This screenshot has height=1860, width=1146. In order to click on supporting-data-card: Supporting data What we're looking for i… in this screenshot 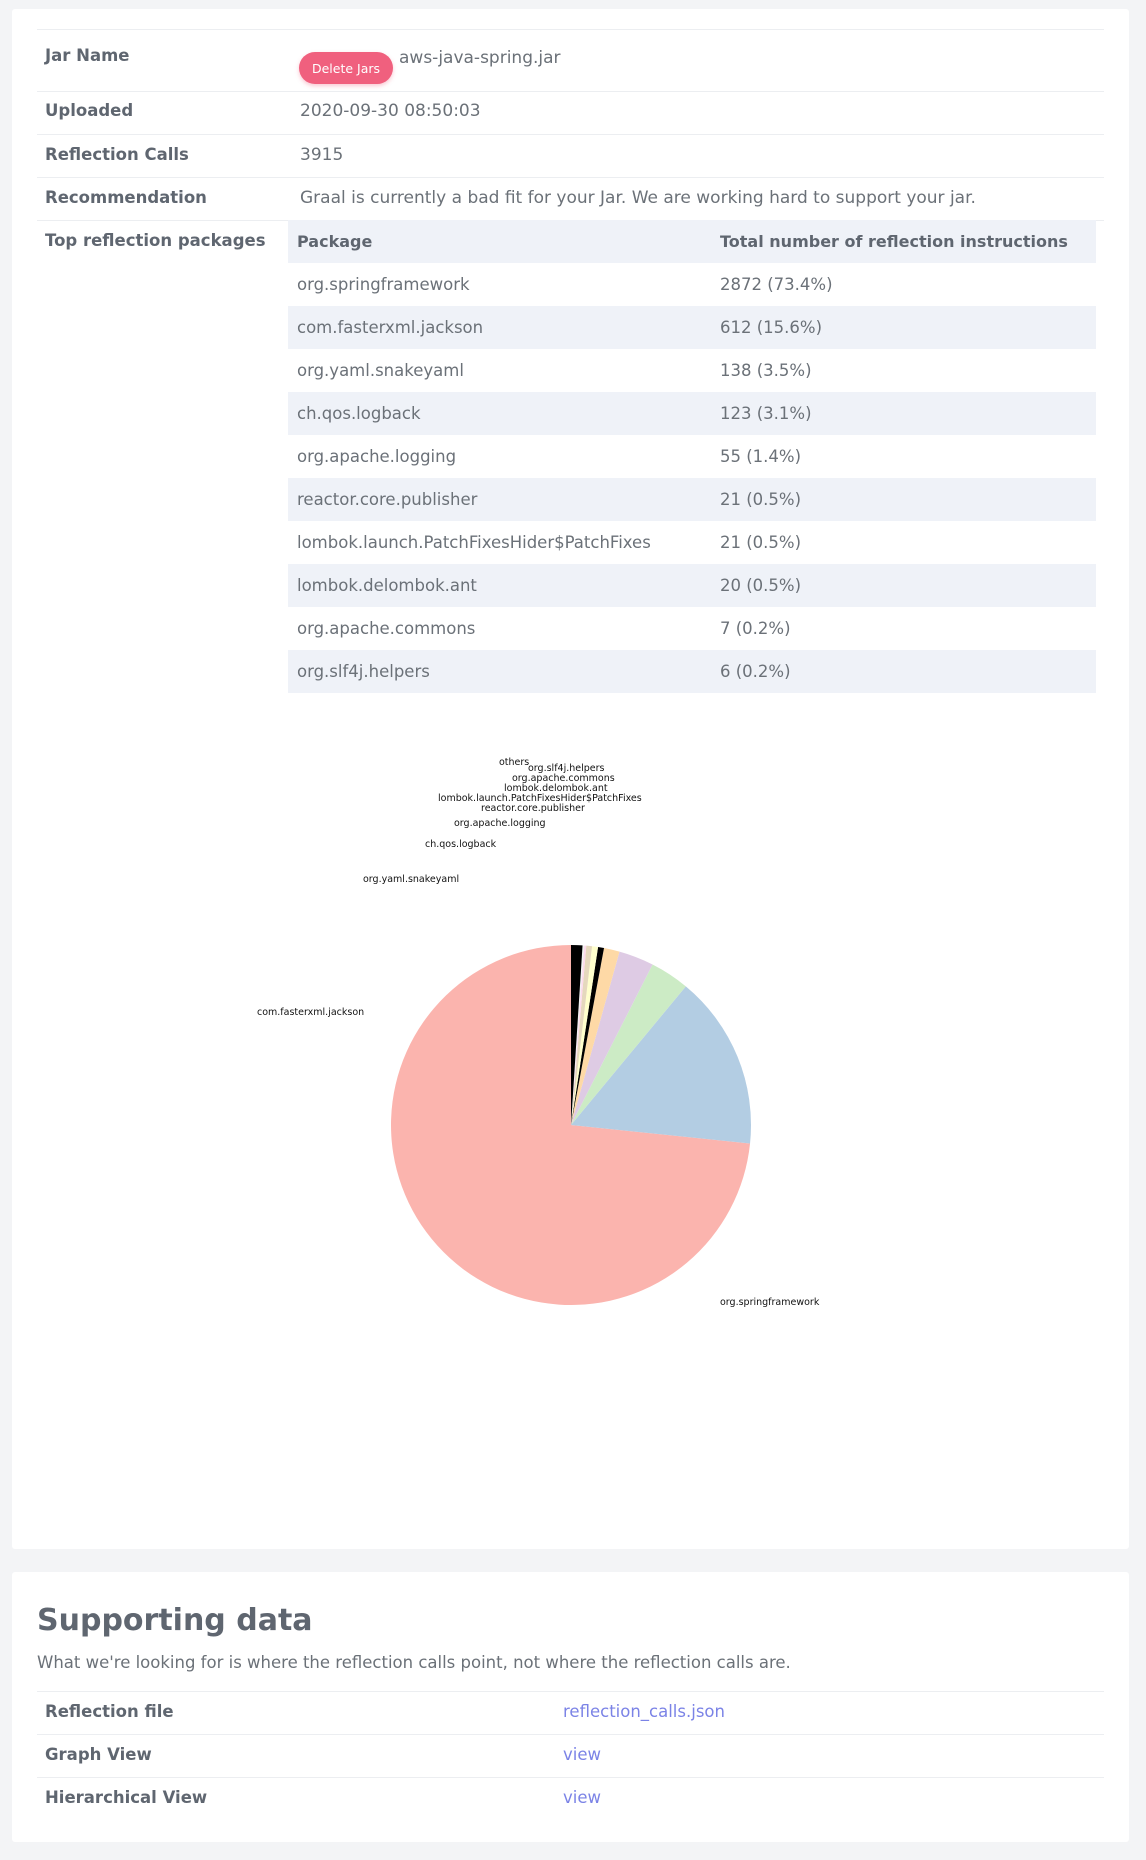, I will do `click(570, 1707)`.